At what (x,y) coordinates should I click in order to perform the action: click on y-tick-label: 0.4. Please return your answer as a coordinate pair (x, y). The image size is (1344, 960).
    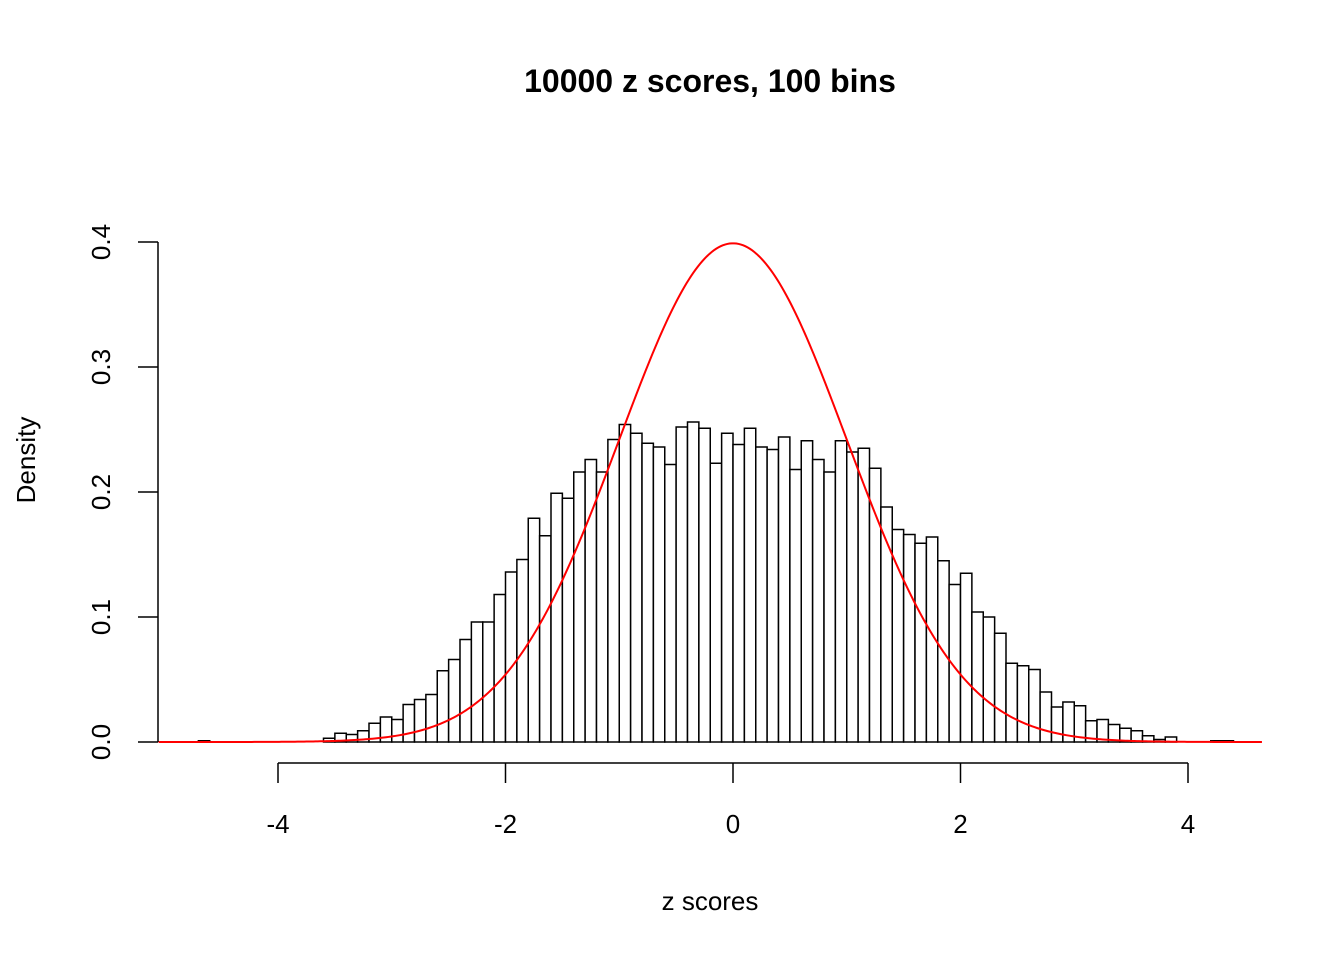
    Looking at the image, I should click on (101, 242).